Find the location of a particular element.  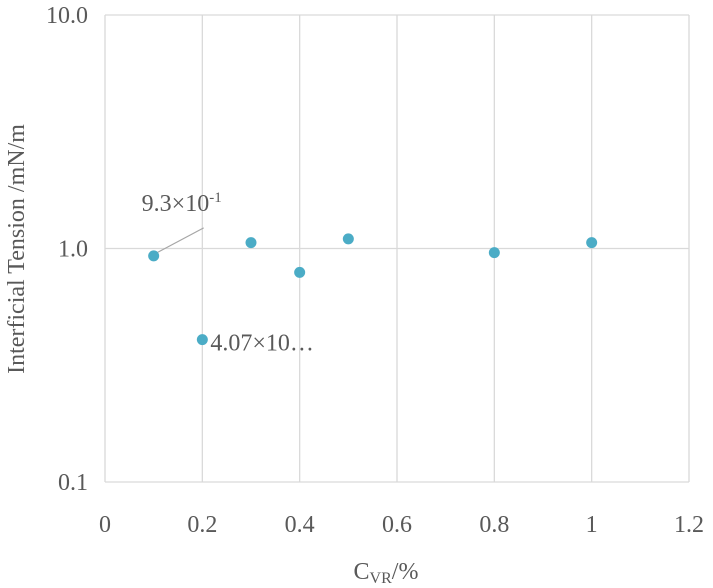

annotation-leader-lines is located at coordinates (180, 240).